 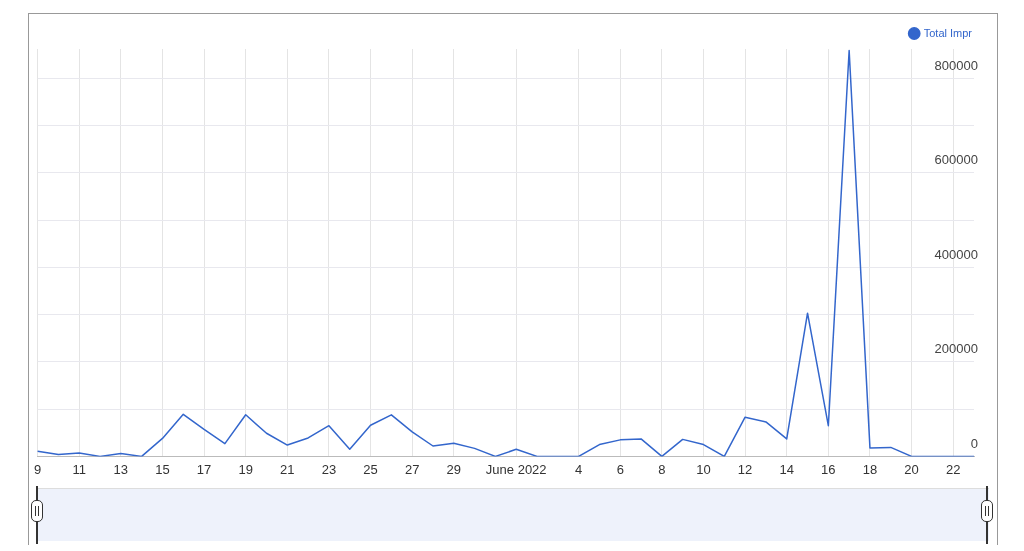 What do you see at coordinates (329, 469) in the screenshot?
I see `x-tick-label: 23` at bounding box center [329, 469].